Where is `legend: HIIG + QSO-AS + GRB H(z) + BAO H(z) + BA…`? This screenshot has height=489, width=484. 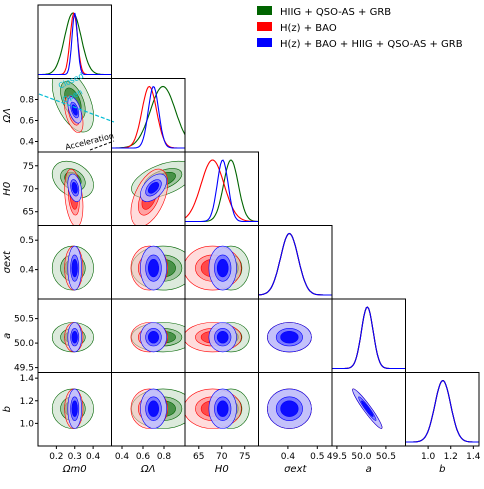
legend: HIIG + QSO-AS + GRB H(z) + BAO H(z) + BA… is located at coordinates (360, 28).